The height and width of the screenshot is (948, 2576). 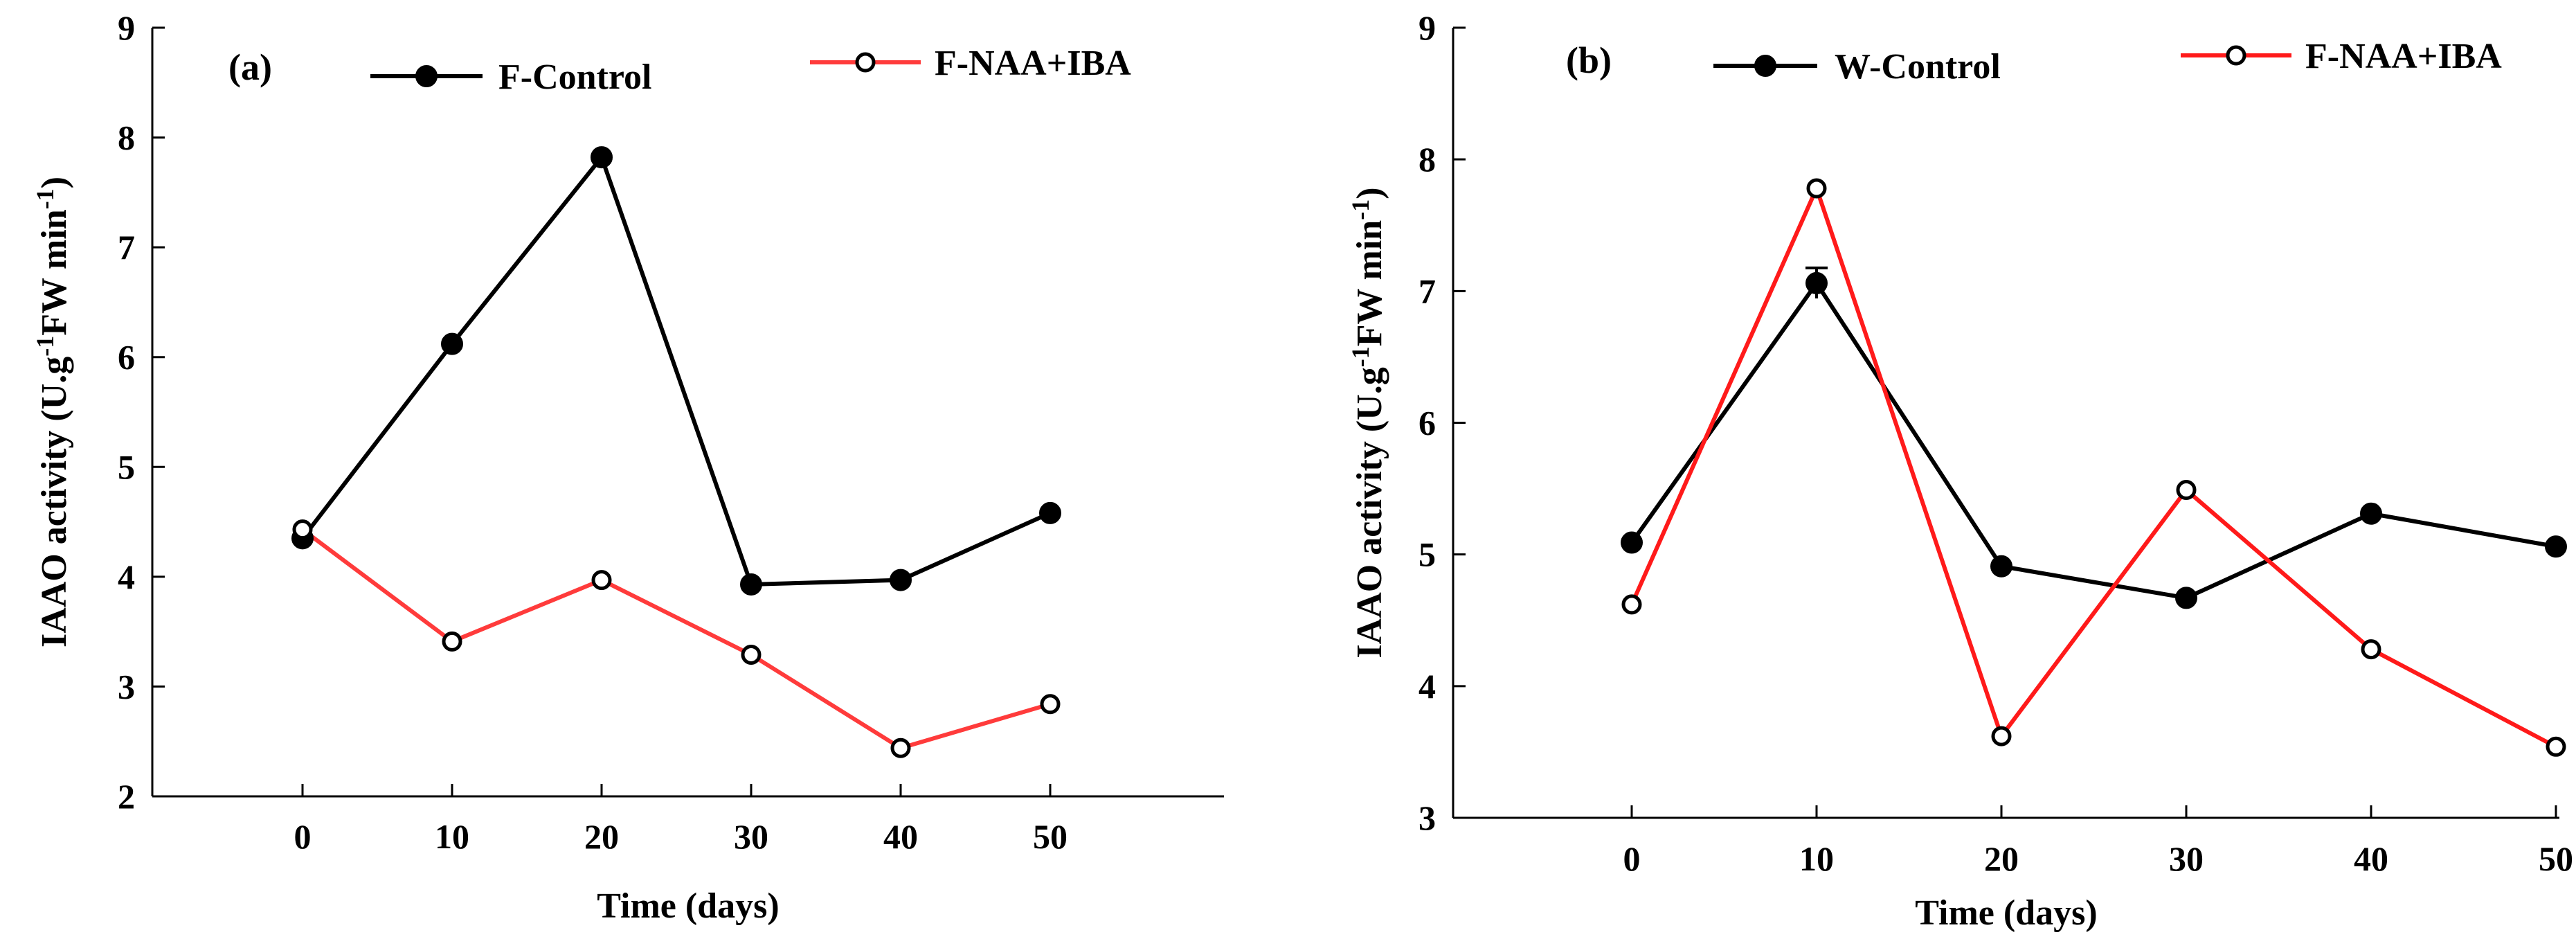 What do you see at coordinates (676, 370) in the screenshot?
I see `series-line-f-control` at bounding box center [676, 370].